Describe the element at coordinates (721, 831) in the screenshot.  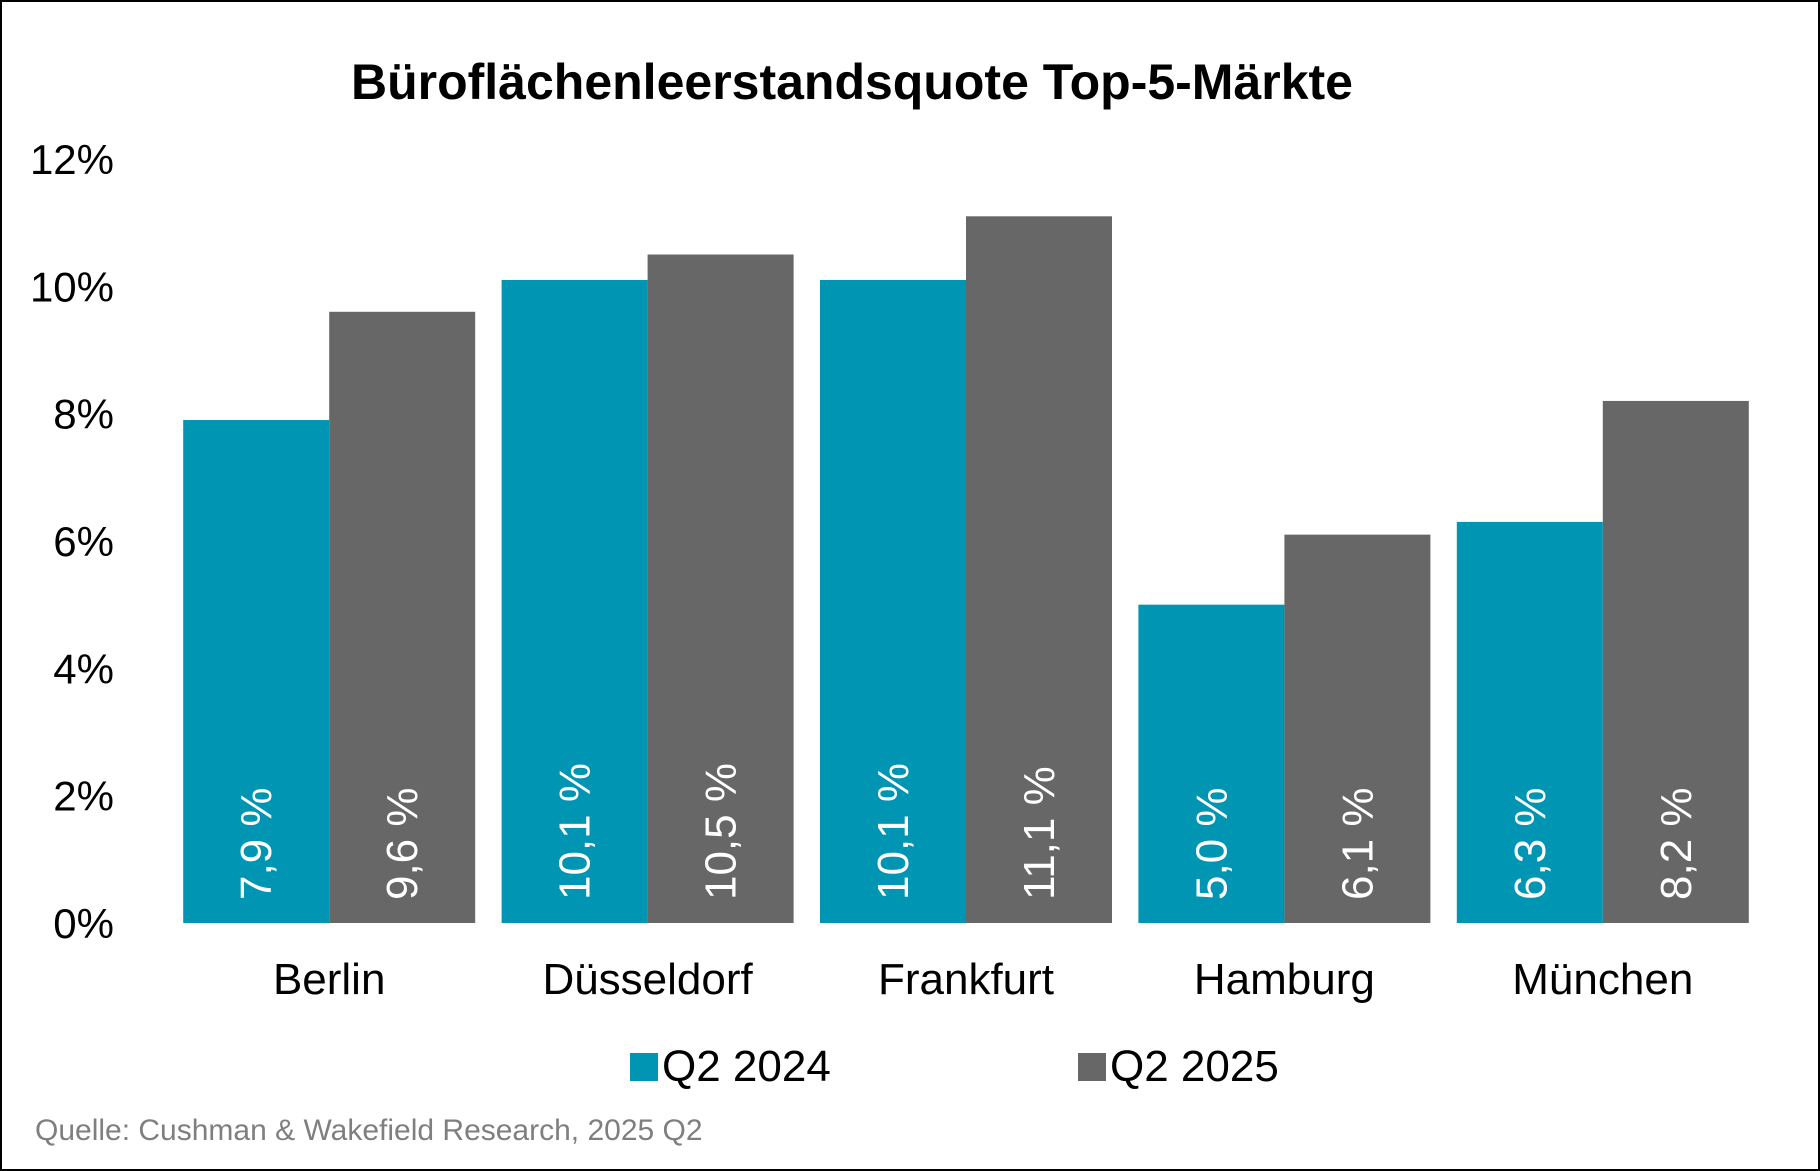
I see `data-label: 10,5 %` at that location.